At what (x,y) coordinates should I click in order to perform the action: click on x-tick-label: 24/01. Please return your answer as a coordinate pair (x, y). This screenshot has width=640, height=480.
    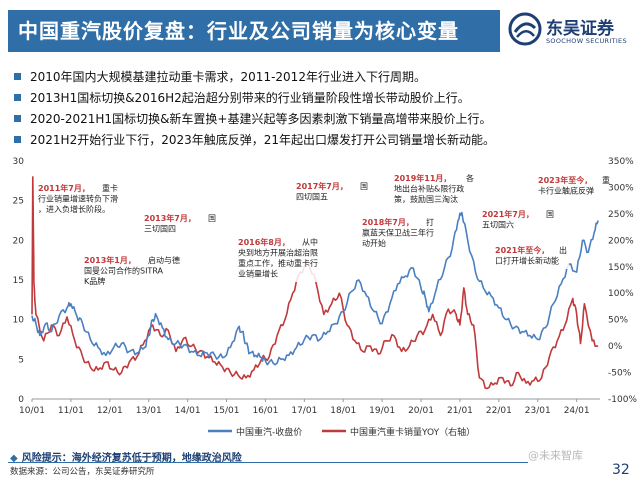
    Looking at the image, I should click on (577, 411).